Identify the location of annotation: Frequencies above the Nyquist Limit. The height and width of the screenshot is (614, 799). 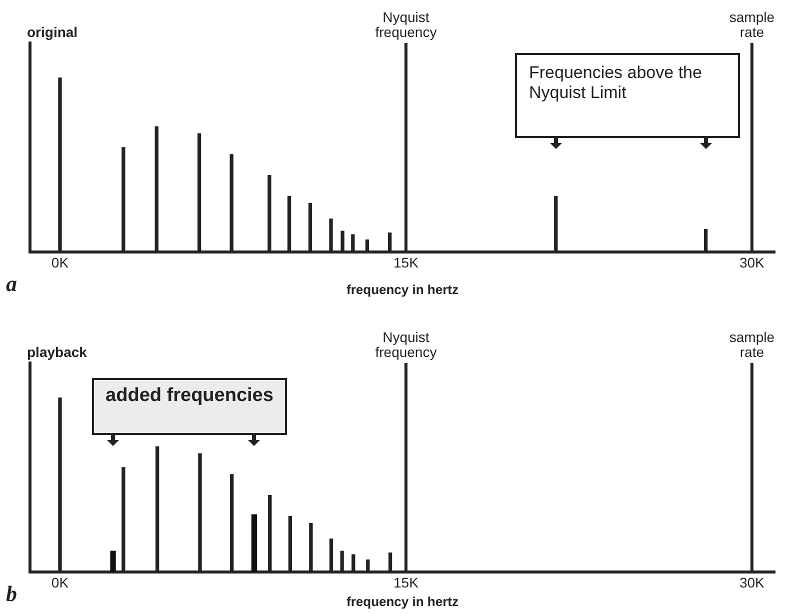
(616, 83).